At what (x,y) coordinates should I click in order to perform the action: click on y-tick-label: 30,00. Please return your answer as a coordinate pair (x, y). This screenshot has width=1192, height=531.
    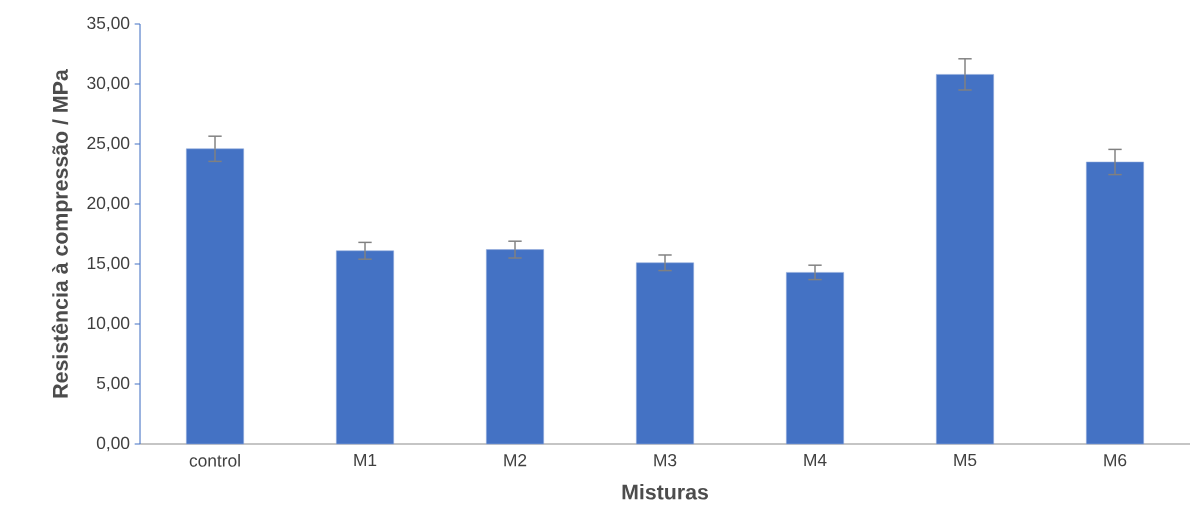
    Looking at the image, I should click on (108, 84).